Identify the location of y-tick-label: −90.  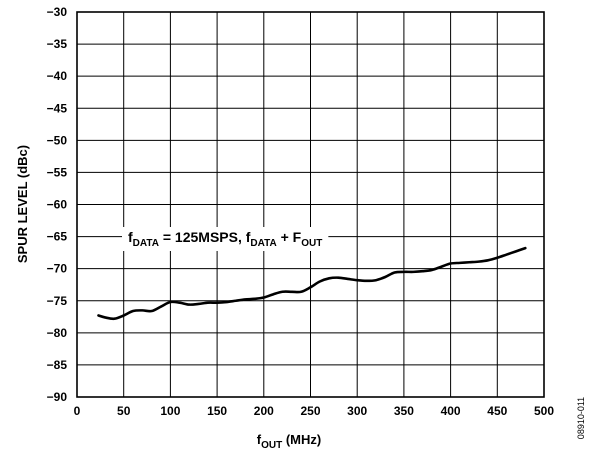
(57, 397).